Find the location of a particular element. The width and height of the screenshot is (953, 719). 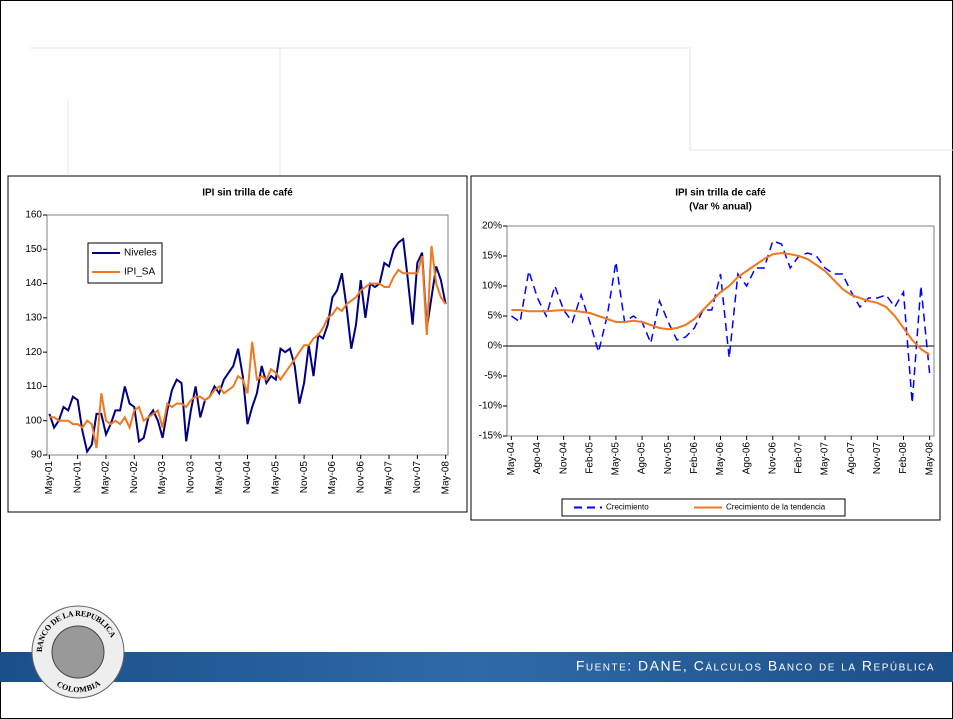

legend-label: Crecimiento is located at coordinates (627, 507).